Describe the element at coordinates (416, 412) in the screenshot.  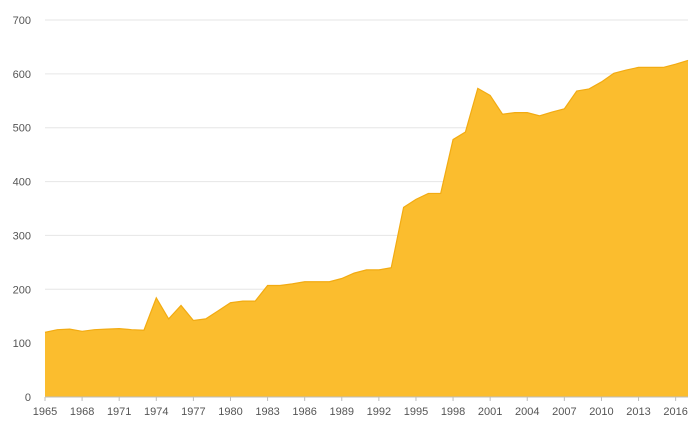
I see `x-tick-label: 1995` at that location.